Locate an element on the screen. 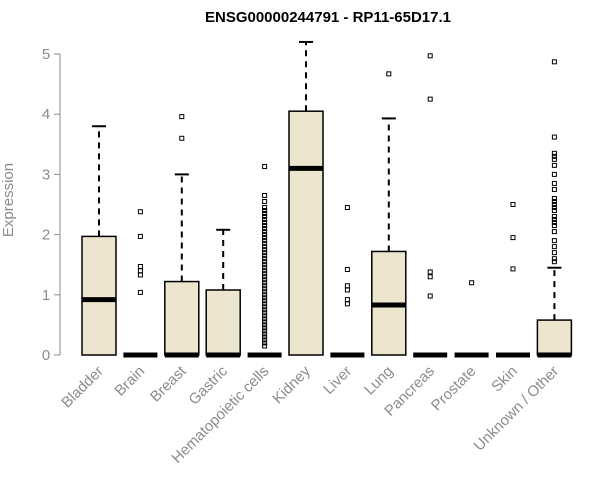 This screenshot has height=500, width=600. box-bladder is located at coordinates (99, 240).